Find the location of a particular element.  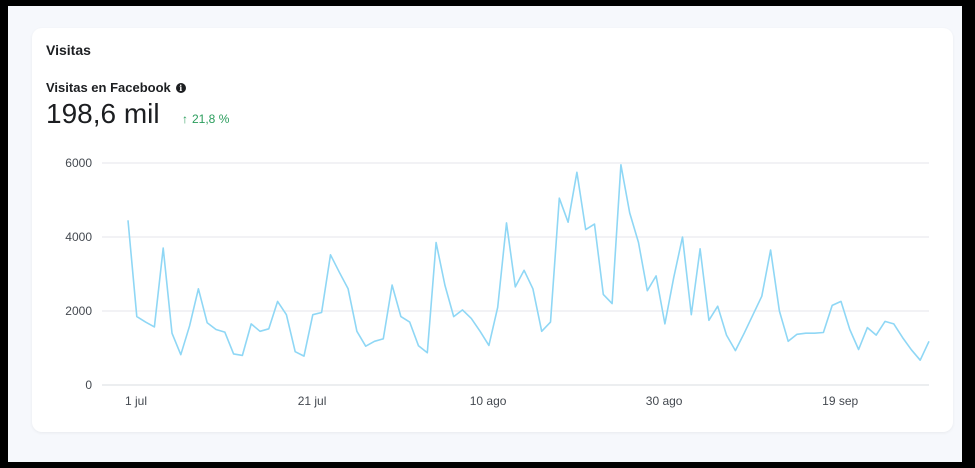

y-tick-label: 2000 is located at coordinates (78, 311).